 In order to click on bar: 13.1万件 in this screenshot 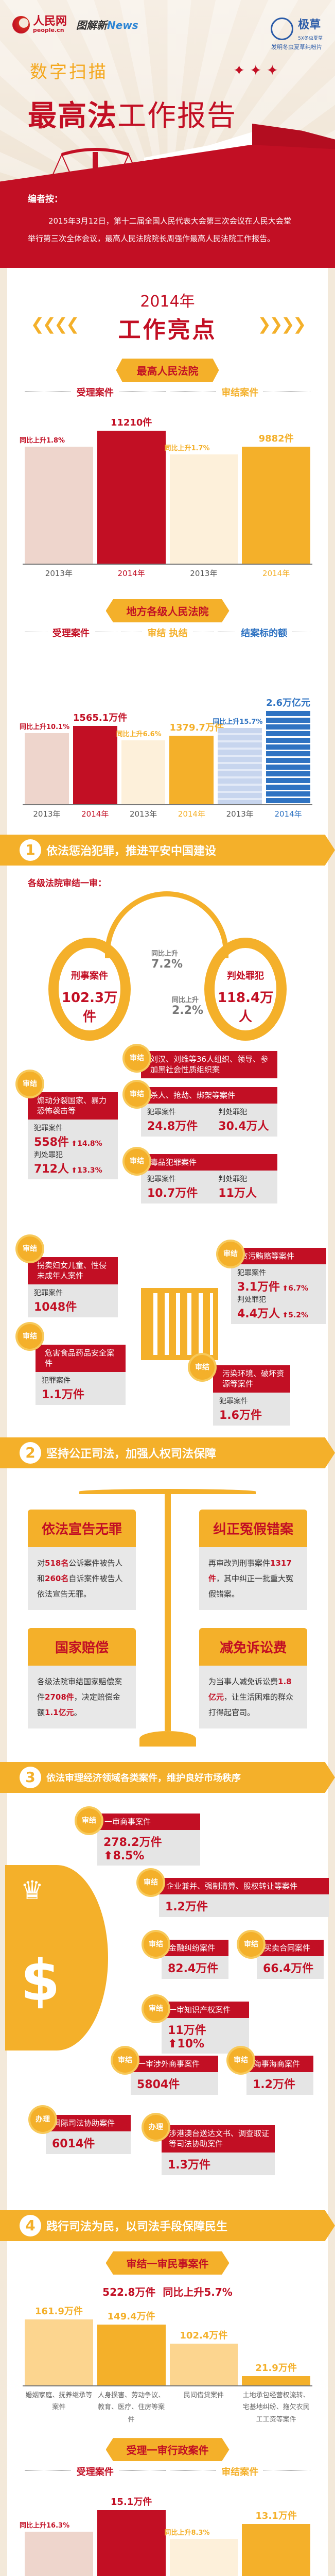, I will do `click(276, 2543)`.